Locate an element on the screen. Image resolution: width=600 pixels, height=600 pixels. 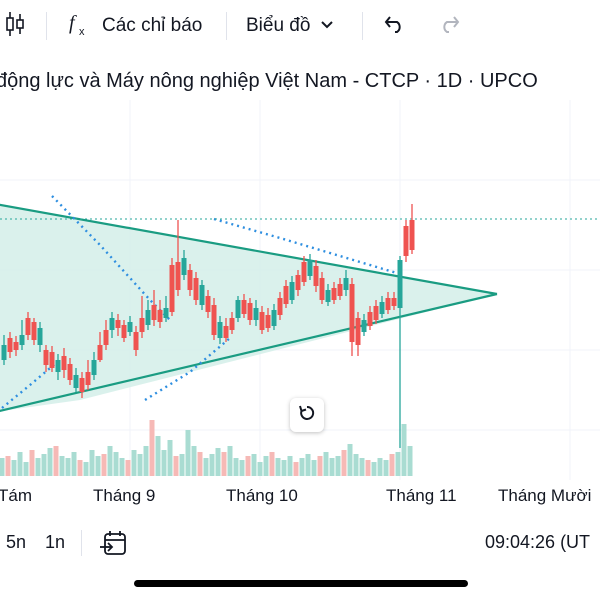
indicators-label: Các chỉ báo is located at coordinates (152, 25).